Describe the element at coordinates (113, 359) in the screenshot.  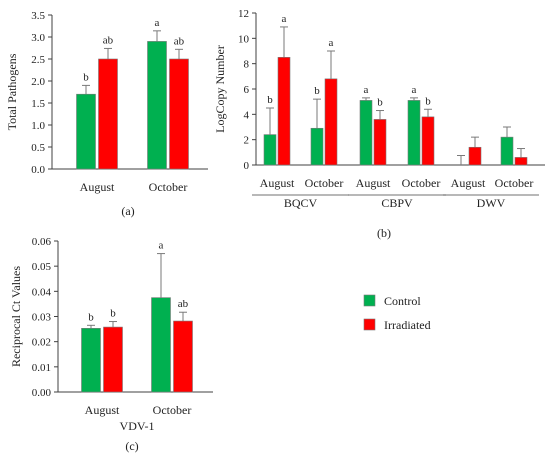
I see `bar-c-0-irradiated` at that location.